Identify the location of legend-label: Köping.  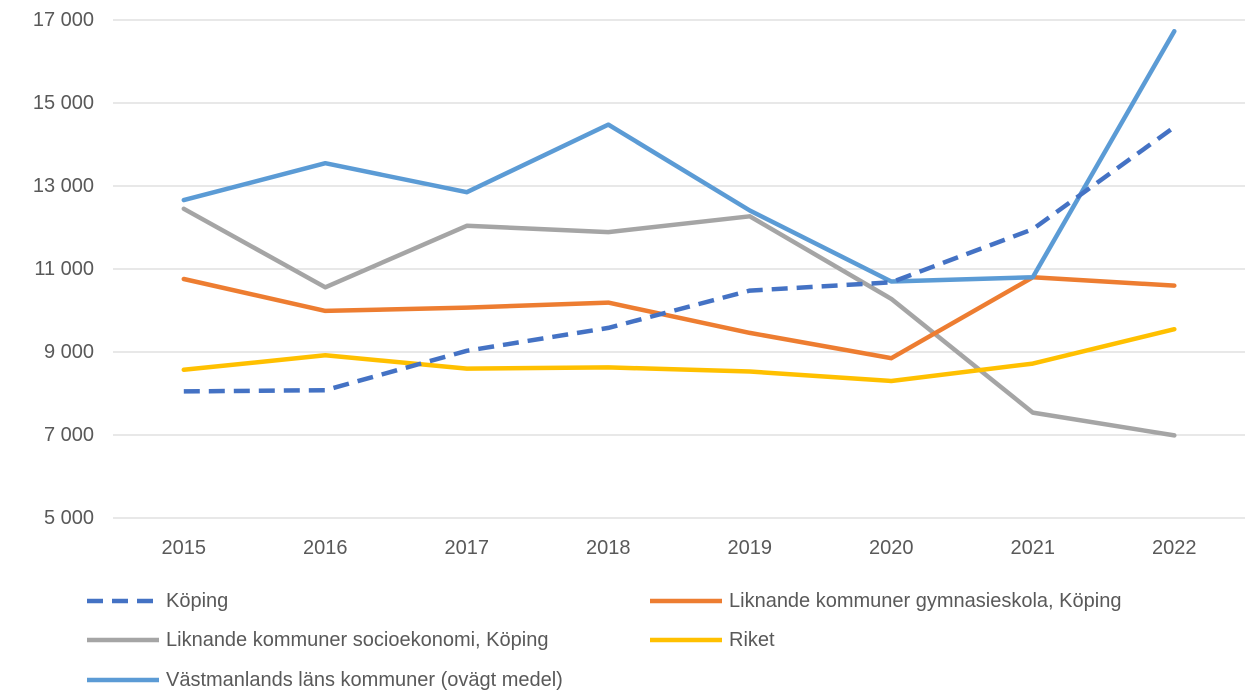
(197, 601).